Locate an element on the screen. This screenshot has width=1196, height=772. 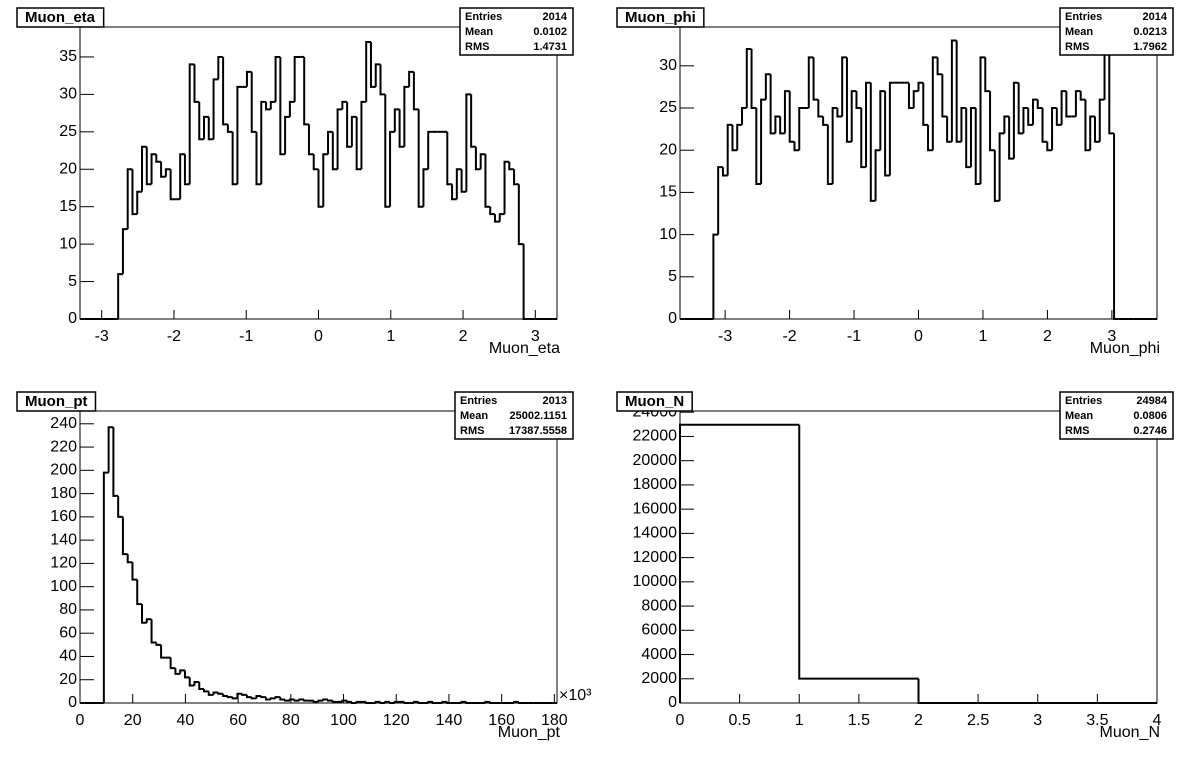
stats-label: RMS is located at coordinates (1077, 431).